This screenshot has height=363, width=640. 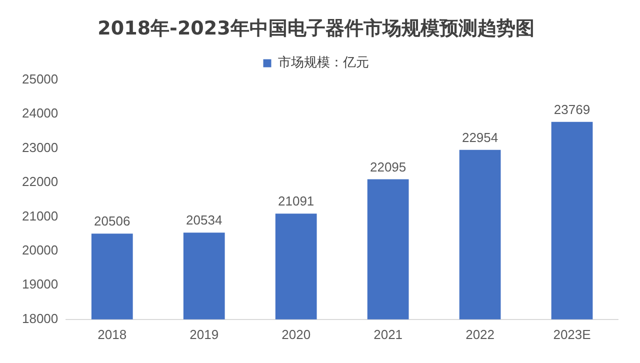 What do you see at coordinates (112, 221) in the screenshot?
I see `data-label: 20506` at bounding box center [112, 221].